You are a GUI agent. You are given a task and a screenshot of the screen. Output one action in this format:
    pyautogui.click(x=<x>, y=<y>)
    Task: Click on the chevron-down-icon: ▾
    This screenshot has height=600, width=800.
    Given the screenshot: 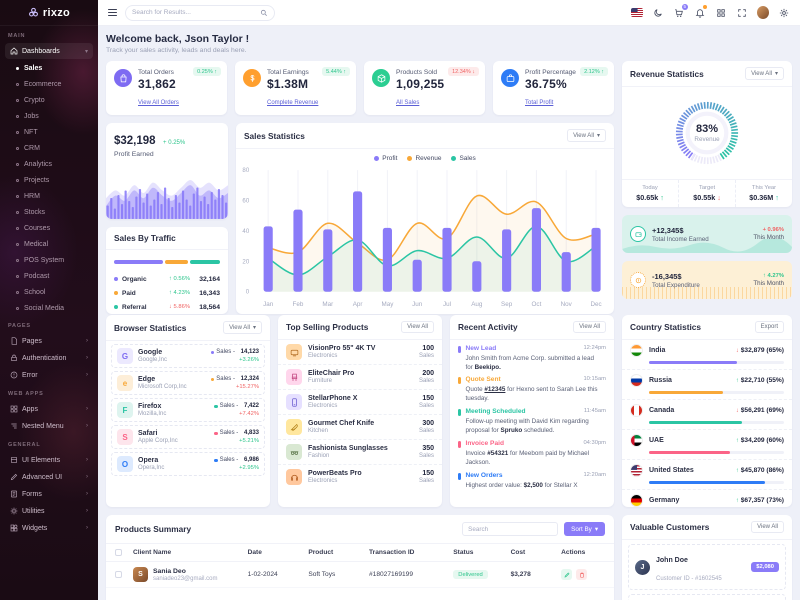 What is the action you would take?
    pyautogui.click(x=596, y=529)
    